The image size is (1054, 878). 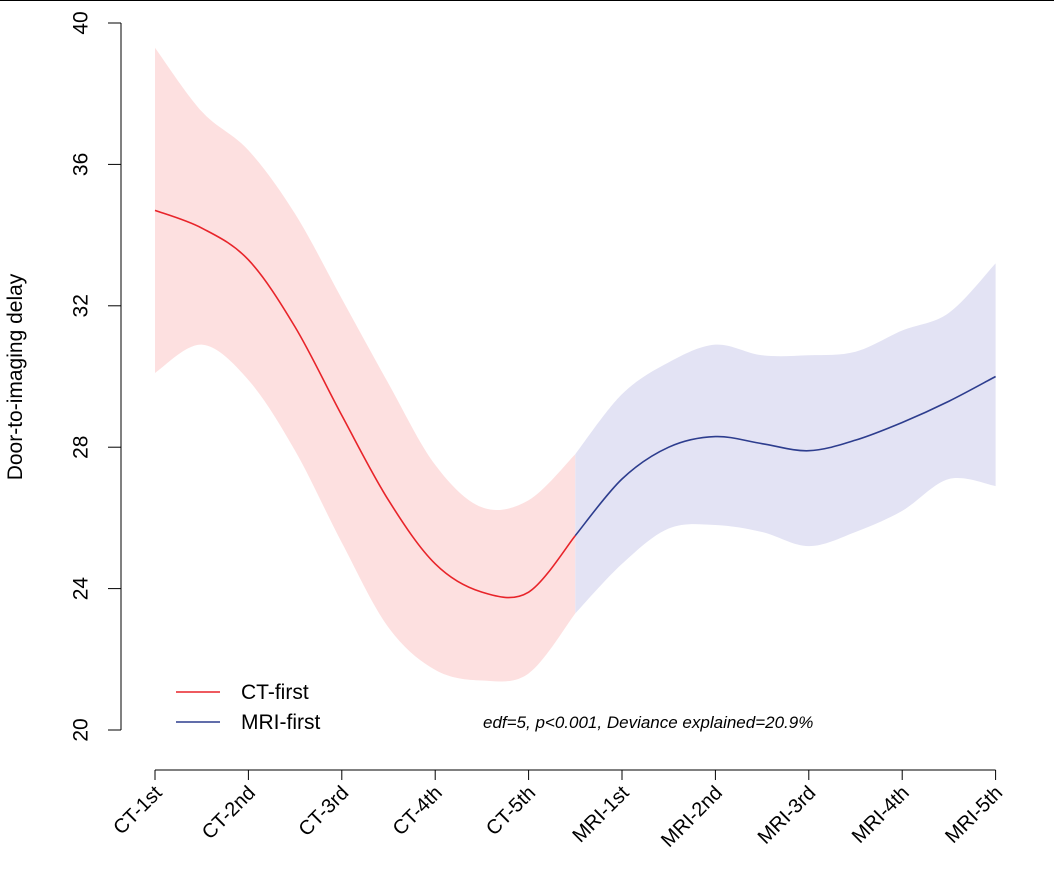 I want to click on x-tick-label: CT-4th, so click(x=418, y=811).